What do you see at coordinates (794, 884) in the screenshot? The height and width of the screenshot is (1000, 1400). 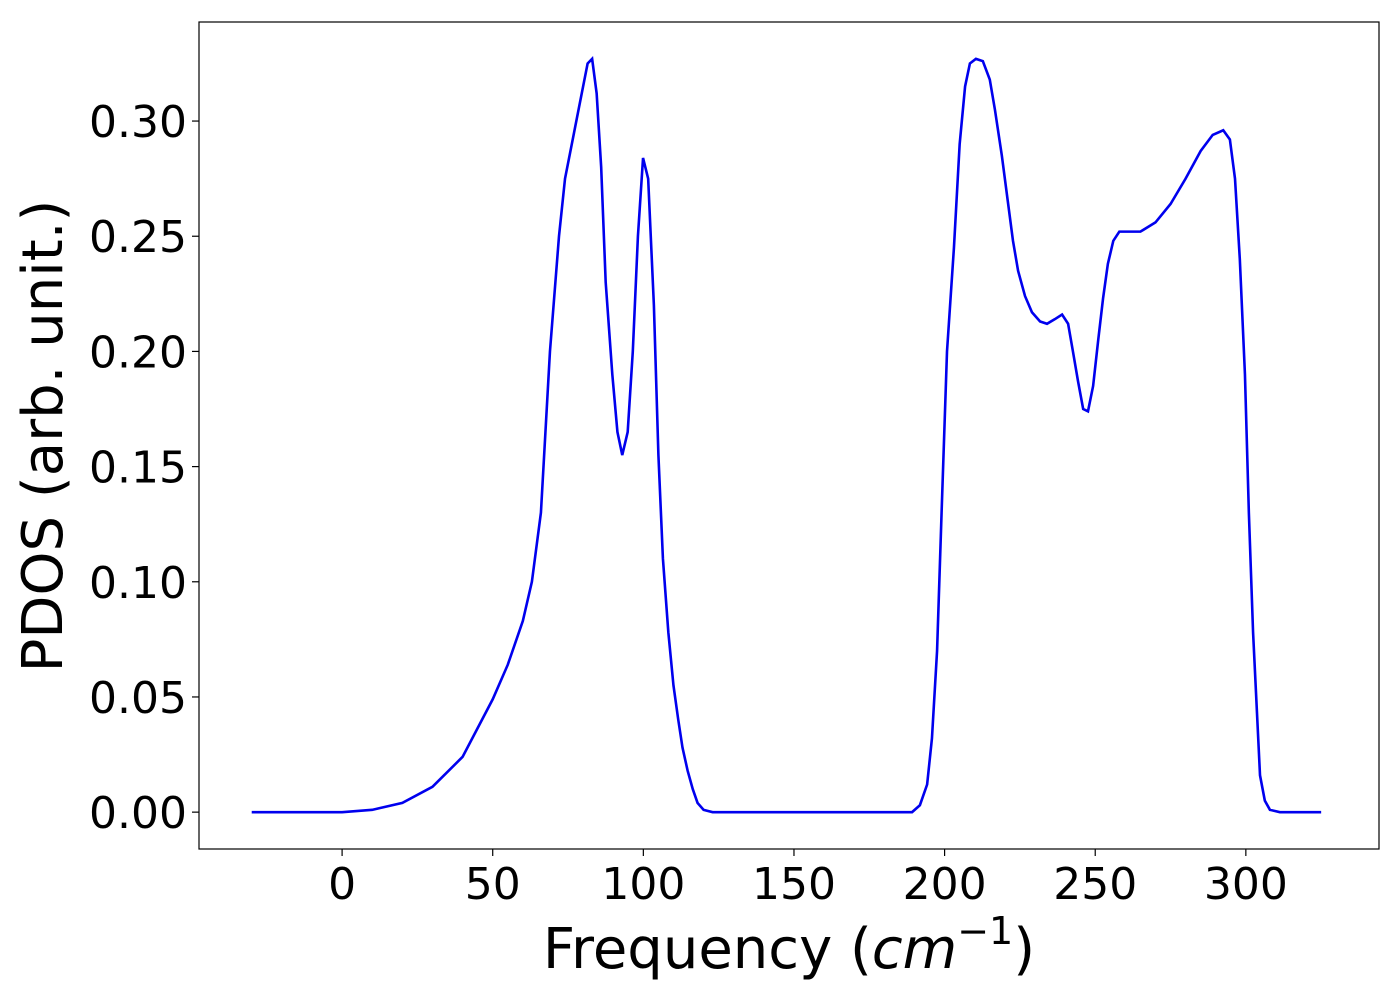 I see `x-tick-label: 150` at bounding box center [794, 884].